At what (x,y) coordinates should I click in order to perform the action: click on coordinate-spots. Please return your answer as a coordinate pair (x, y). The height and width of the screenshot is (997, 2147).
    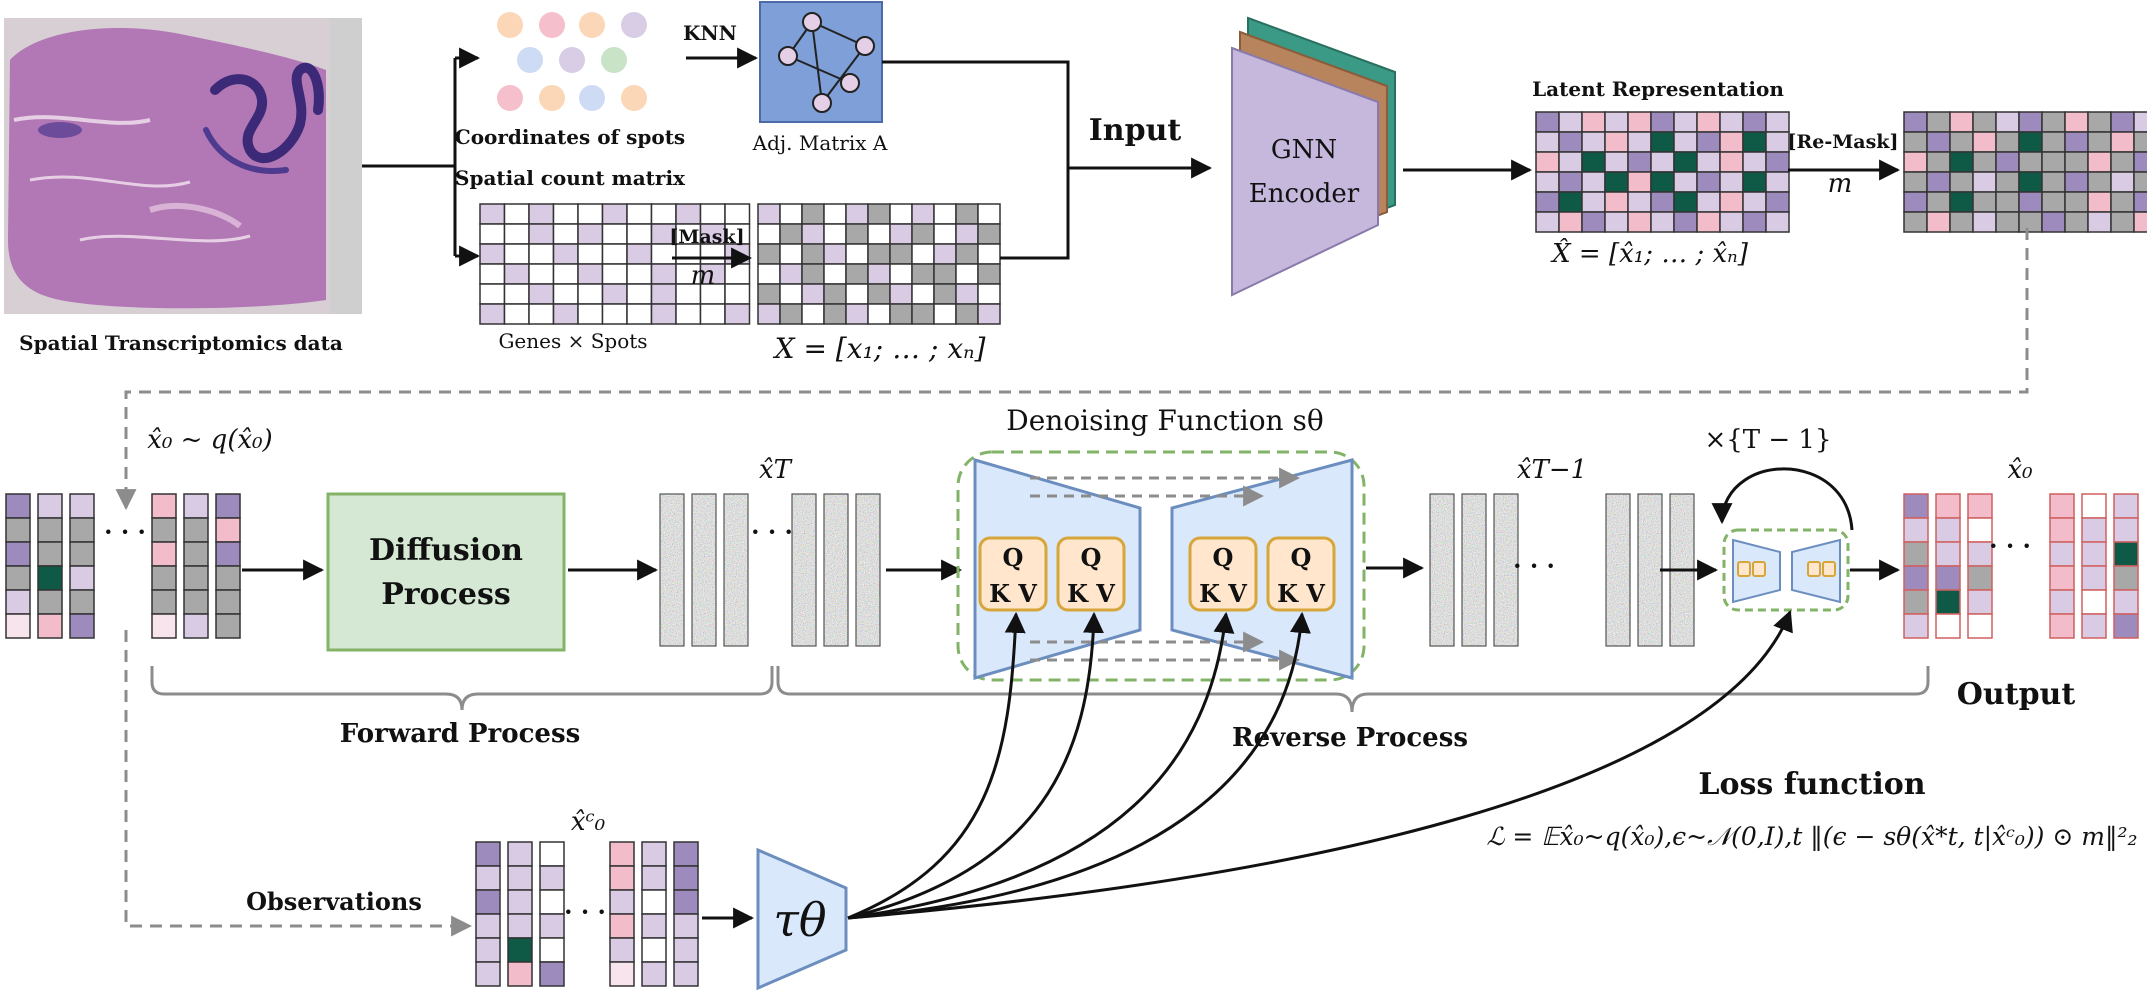
    Looking at the image, I should click on (572, 61).